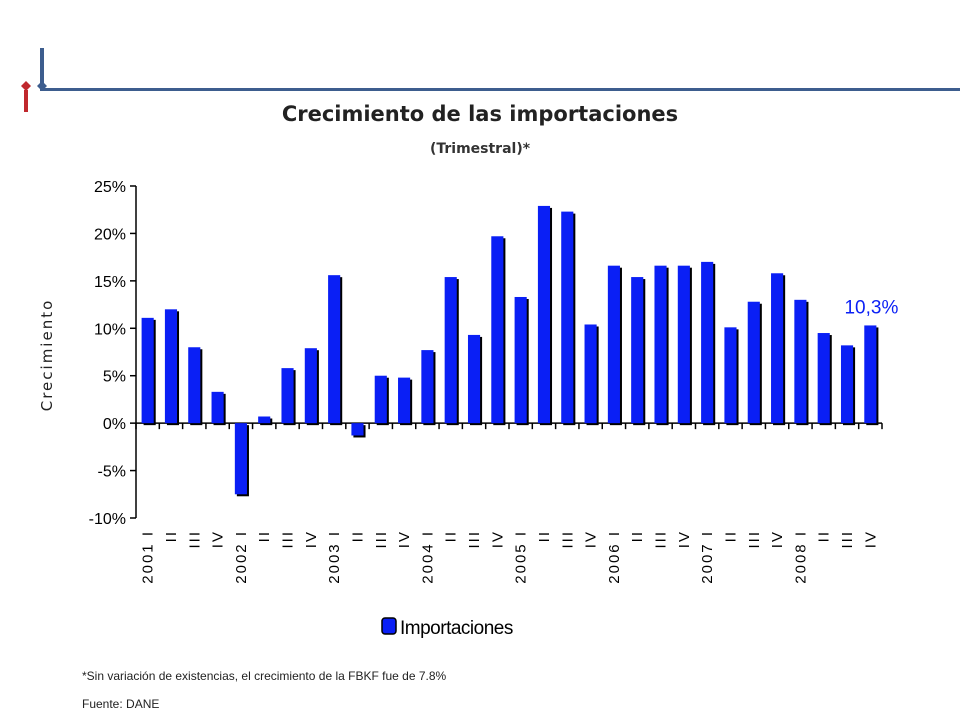 The width and height of the screenshot is (960, 720). I want to click on legend-swatch, so click(389, 626).